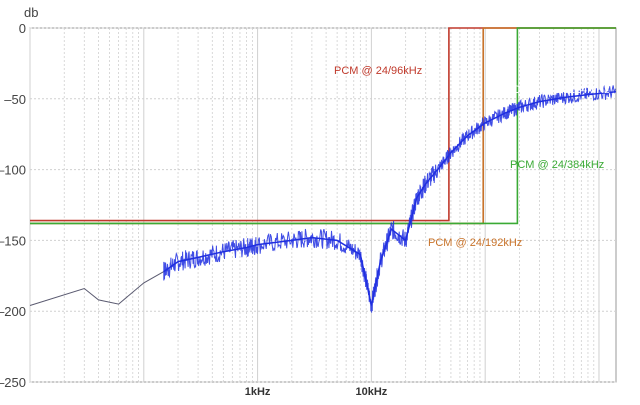  Describe the element at coordinates (13, 240) in the screenshot. I see `y-tick-label: –150` at that location.